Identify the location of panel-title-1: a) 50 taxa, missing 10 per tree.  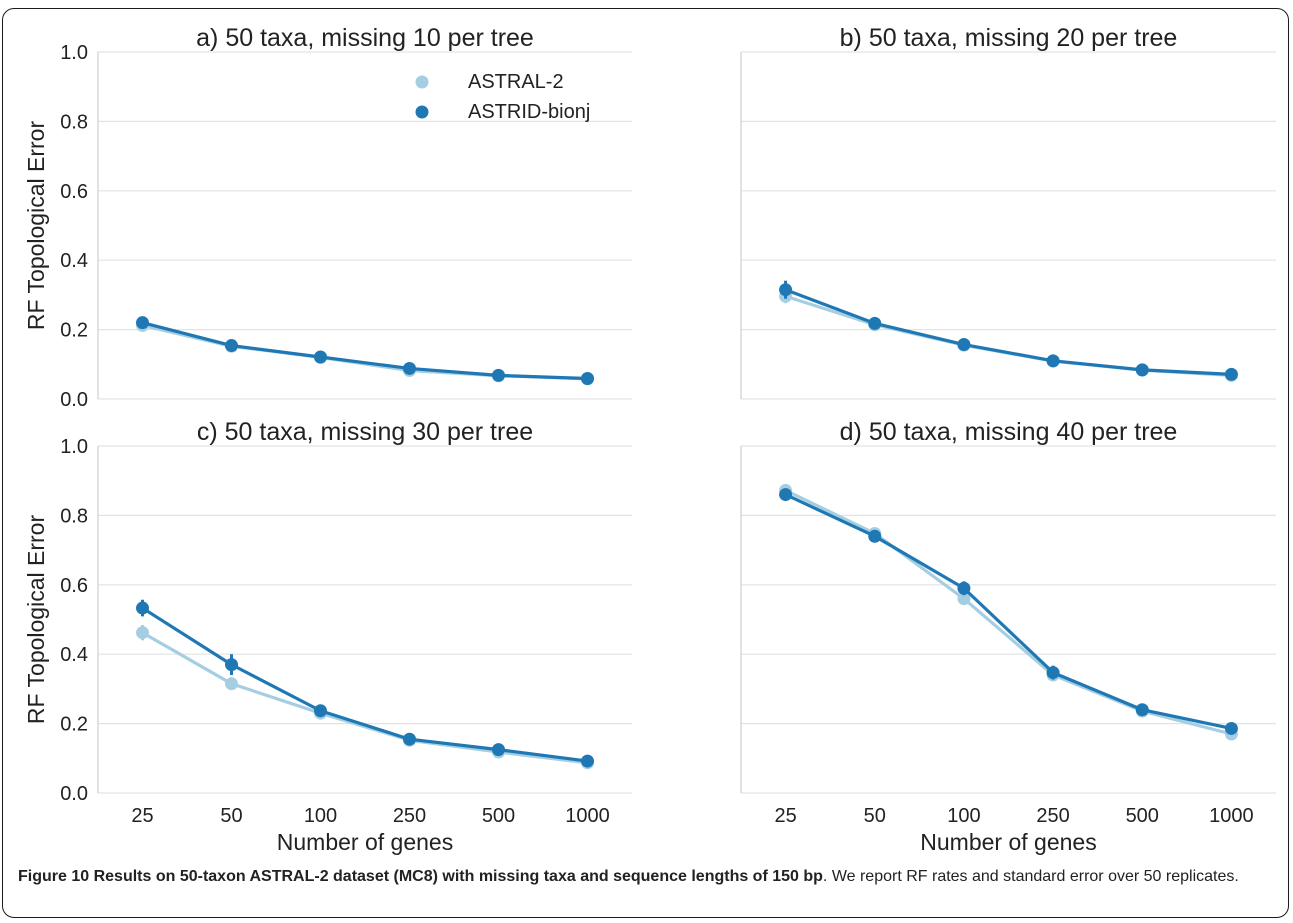
(365, 38).